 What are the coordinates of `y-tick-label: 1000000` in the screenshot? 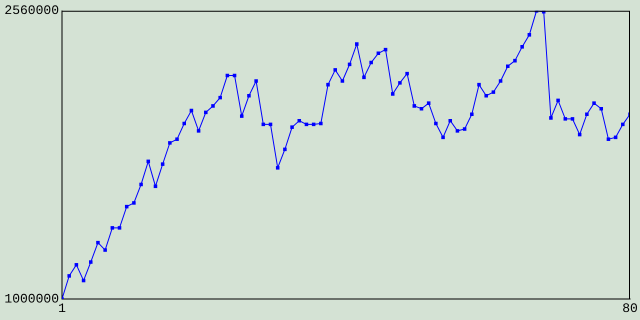 It's located at (31, 298).